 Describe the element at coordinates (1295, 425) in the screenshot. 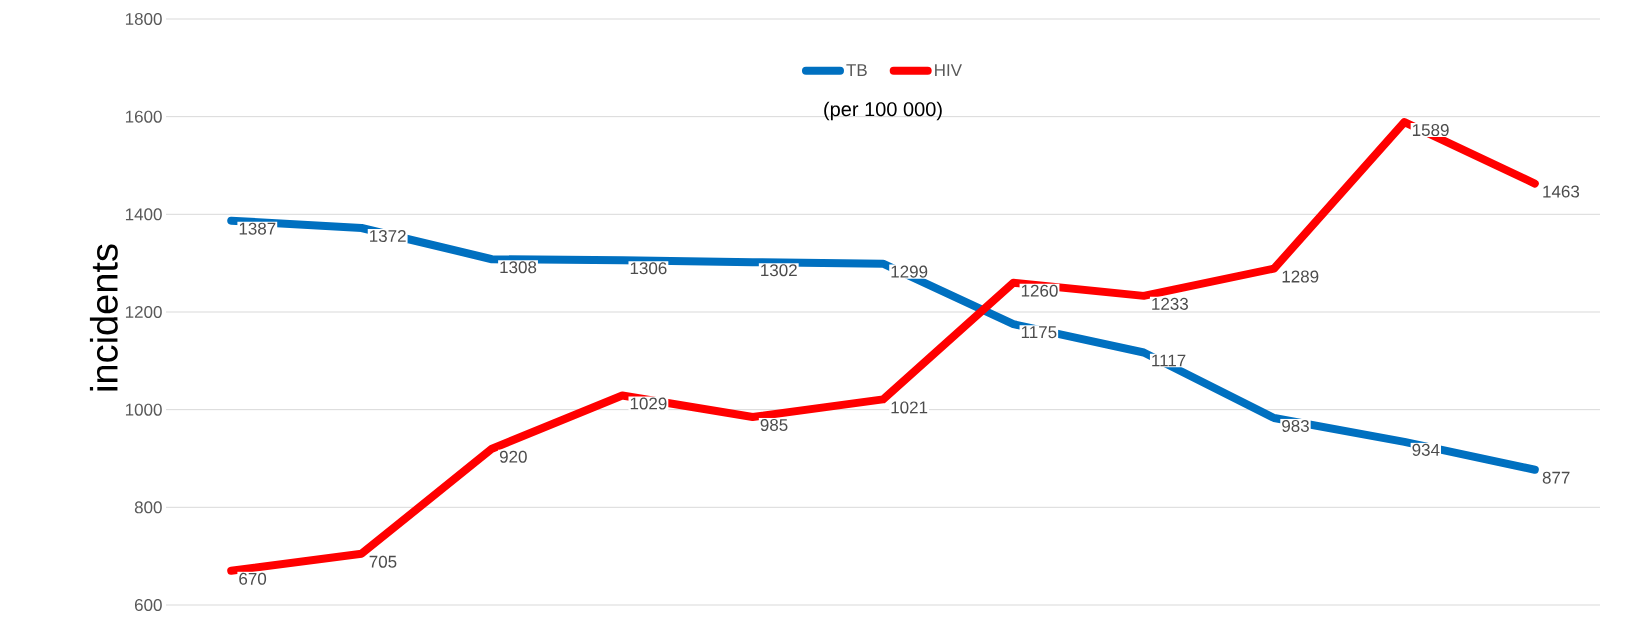

I see `data-label: 983` at that location.